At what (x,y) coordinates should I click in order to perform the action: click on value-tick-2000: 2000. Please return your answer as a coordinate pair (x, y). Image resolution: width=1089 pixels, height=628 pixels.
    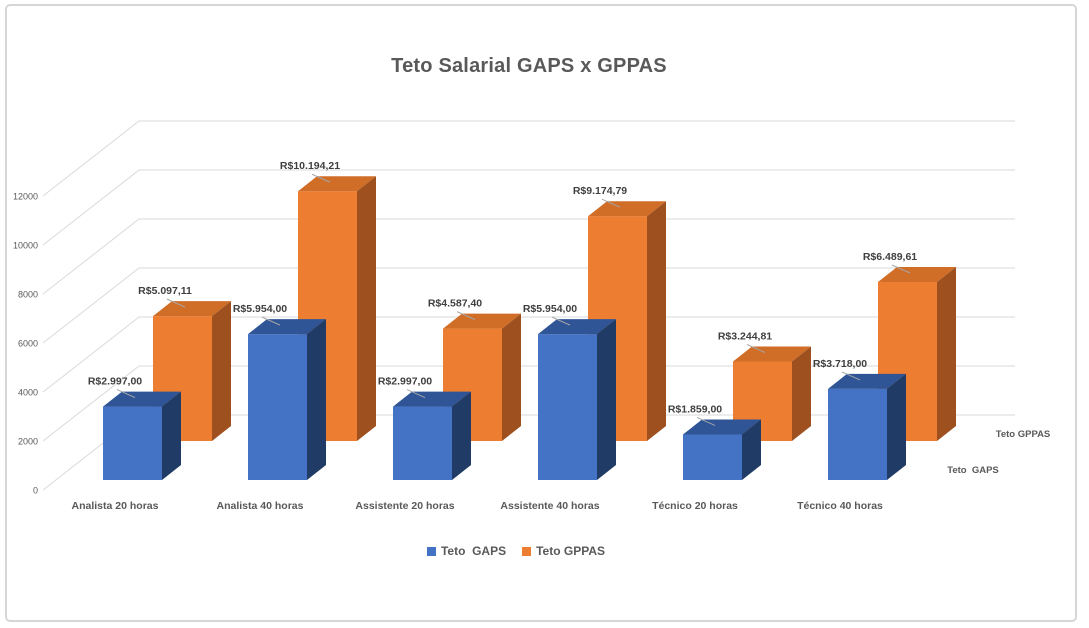
    Looking at the image, I should click on (28, 442).